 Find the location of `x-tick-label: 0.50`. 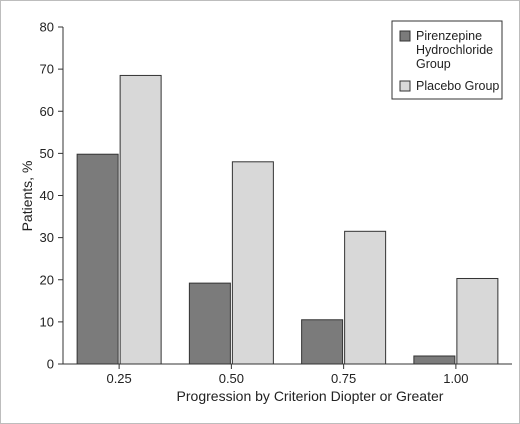

x-tick-label: 0.50 is located at coordinates (231, 378).